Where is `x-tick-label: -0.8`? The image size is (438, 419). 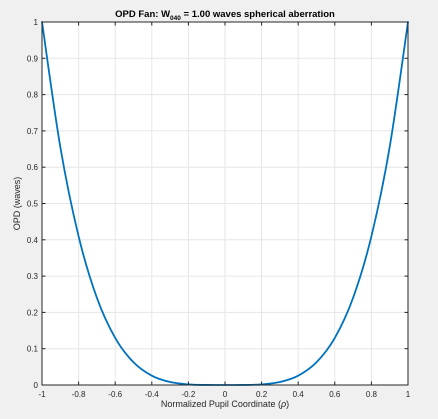 x-tick-label: -0.8 is located at coordinates (79, 394).